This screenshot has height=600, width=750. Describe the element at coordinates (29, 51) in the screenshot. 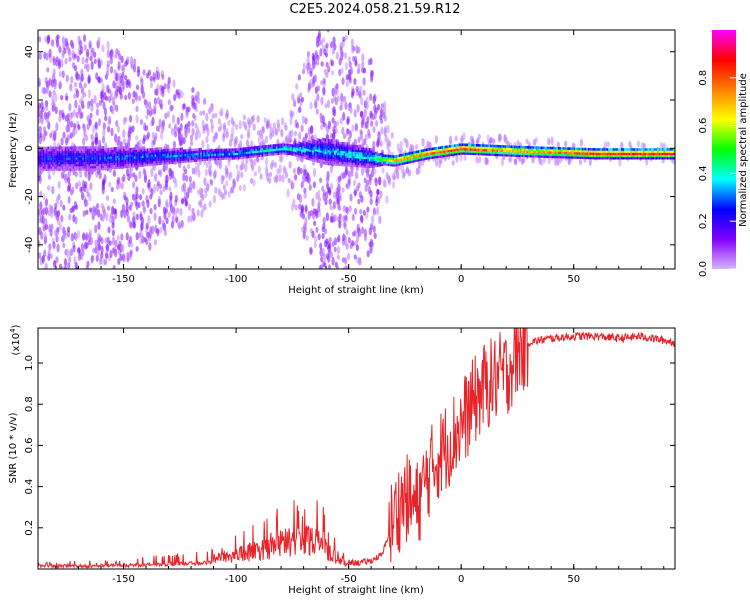

I see `spectrogram-y-tick-label: 40` at that location.